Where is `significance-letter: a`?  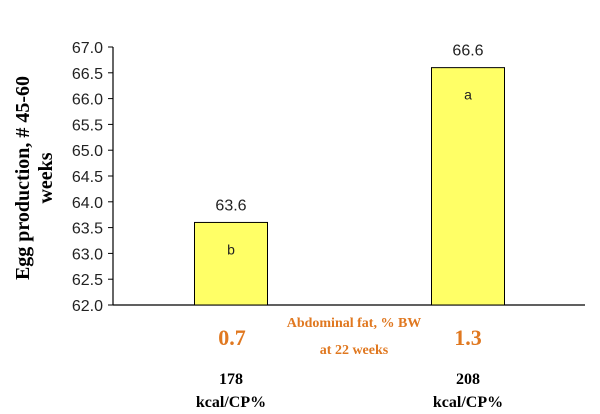
significance-letter: a is located at coordinates (468, 95).